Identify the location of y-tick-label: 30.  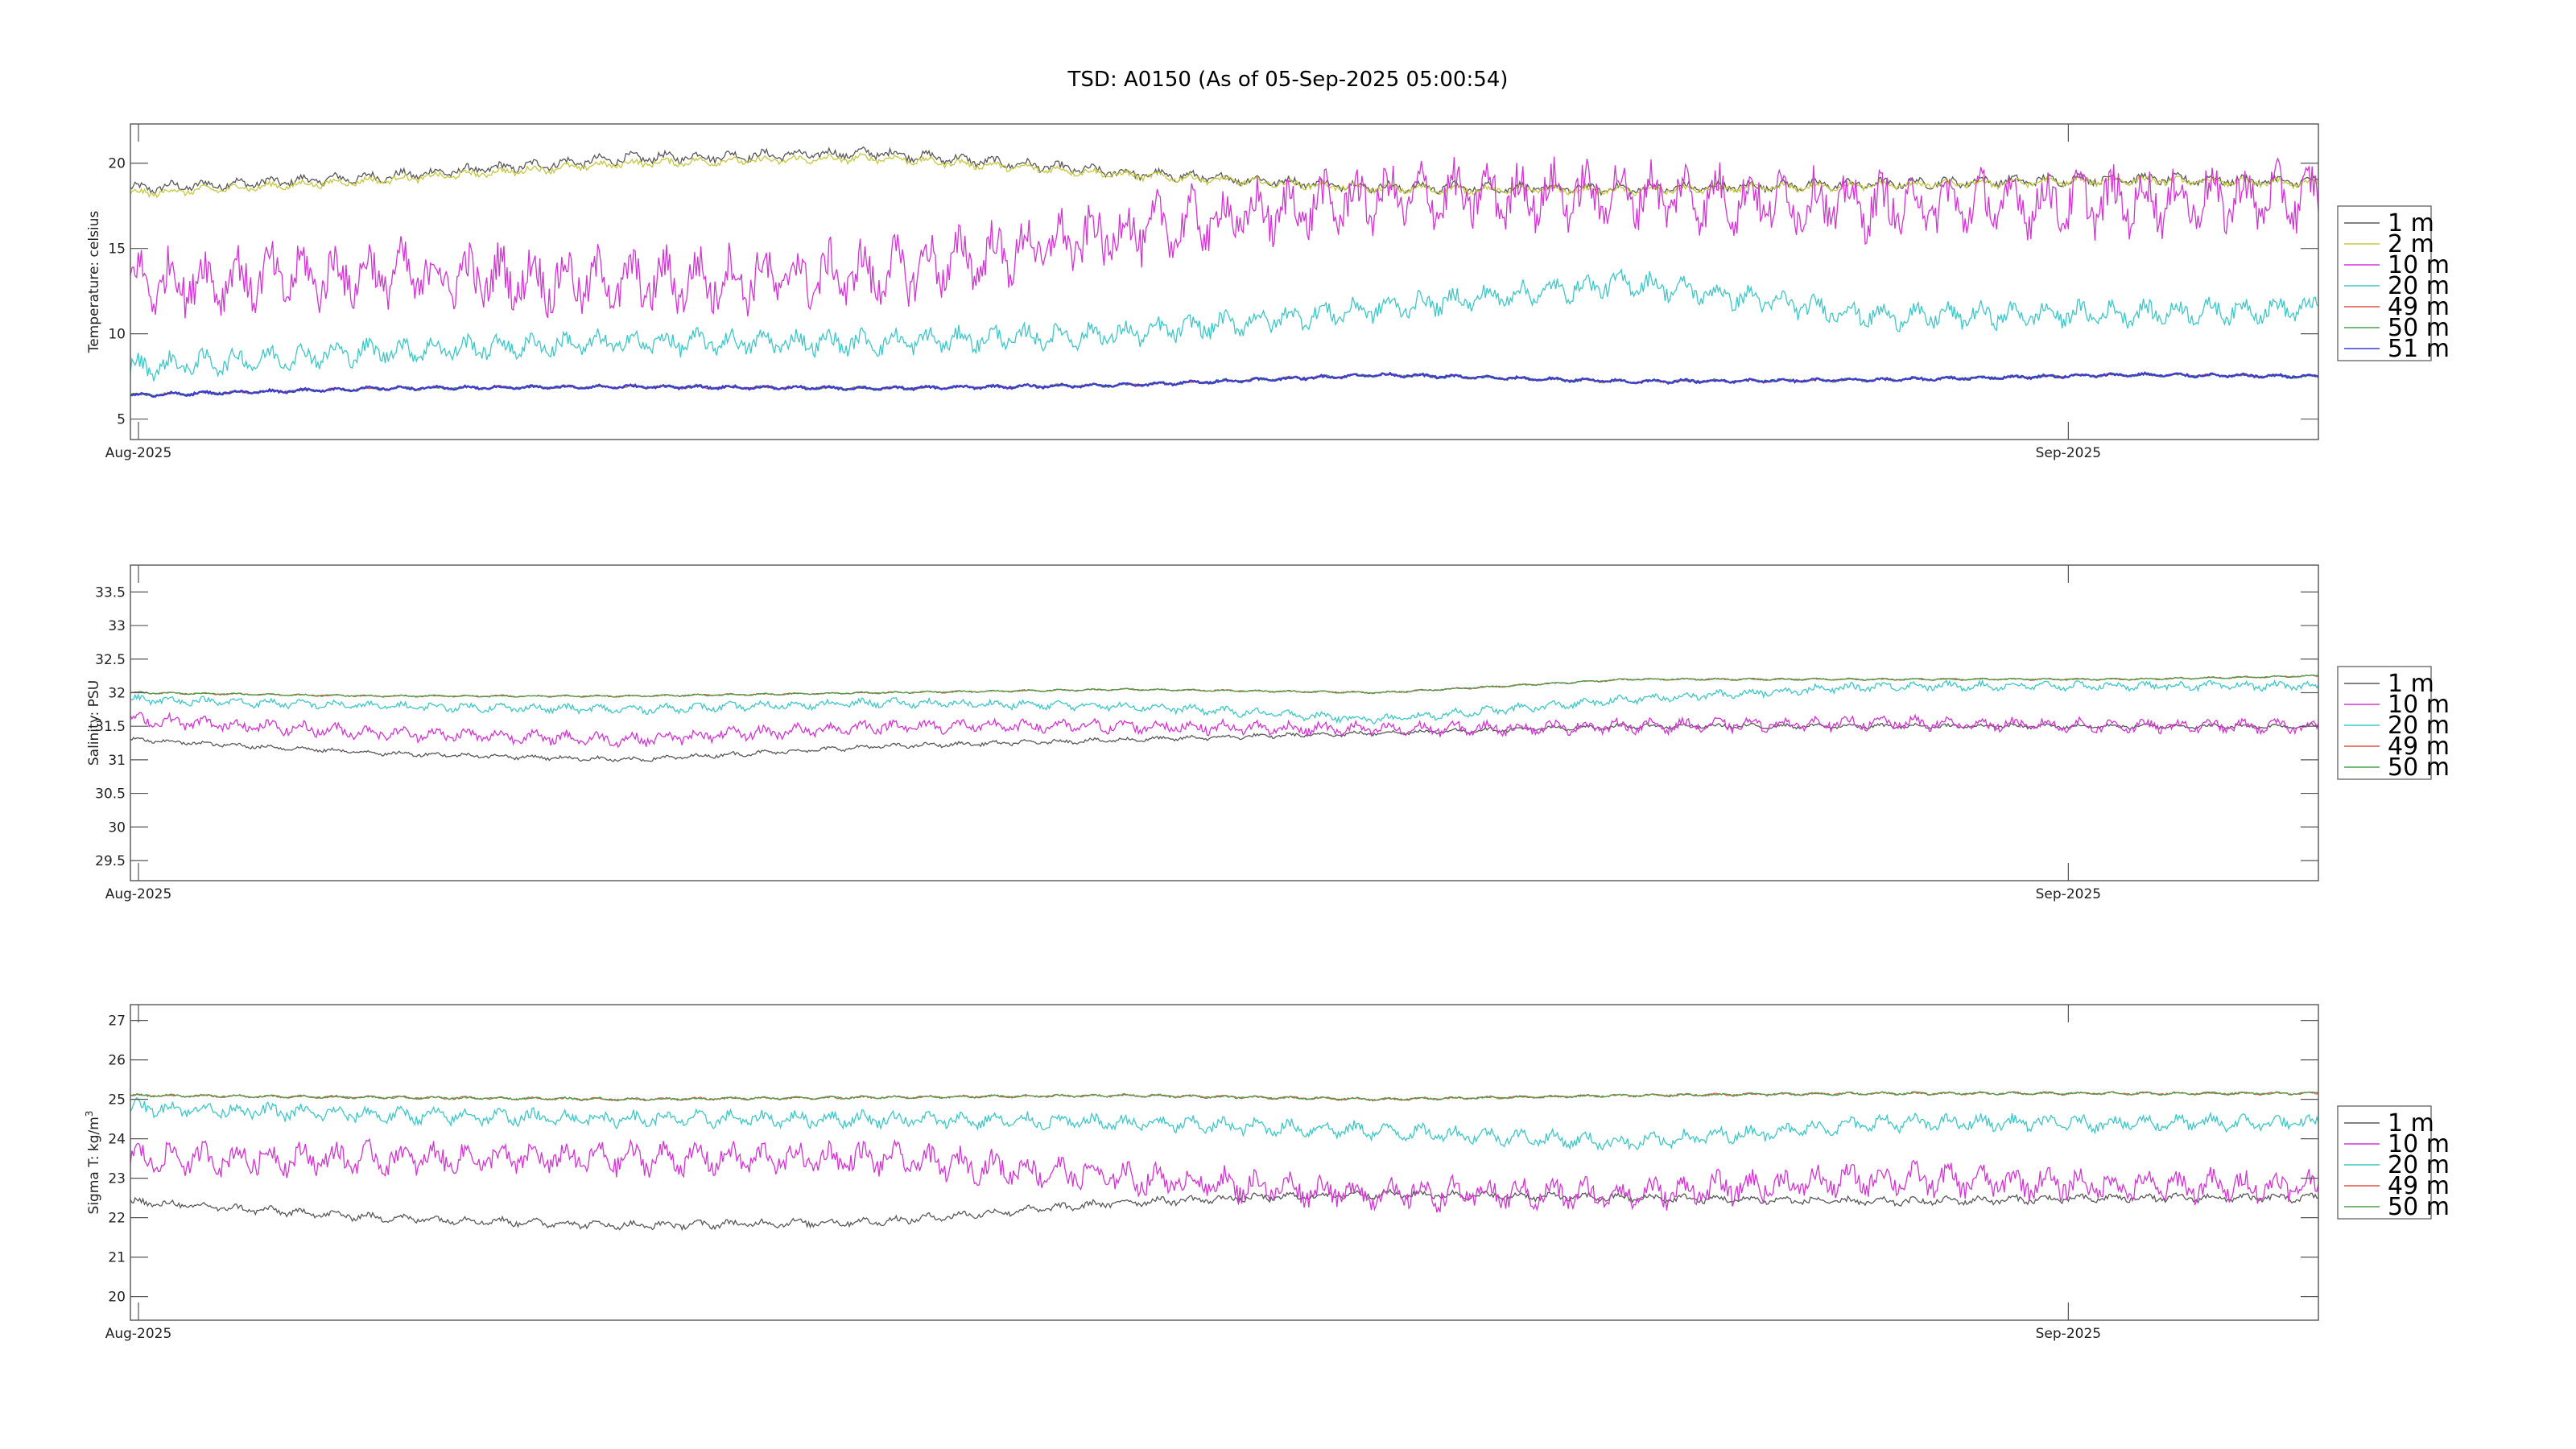
(117, 827).